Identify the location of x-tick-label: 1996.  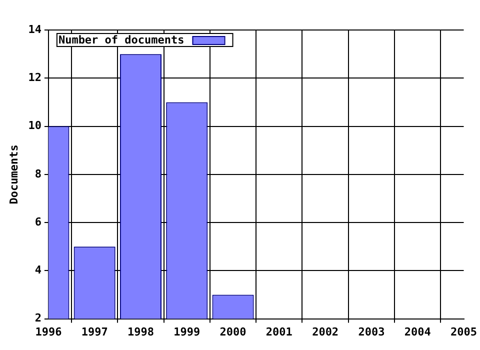
(48, 331).